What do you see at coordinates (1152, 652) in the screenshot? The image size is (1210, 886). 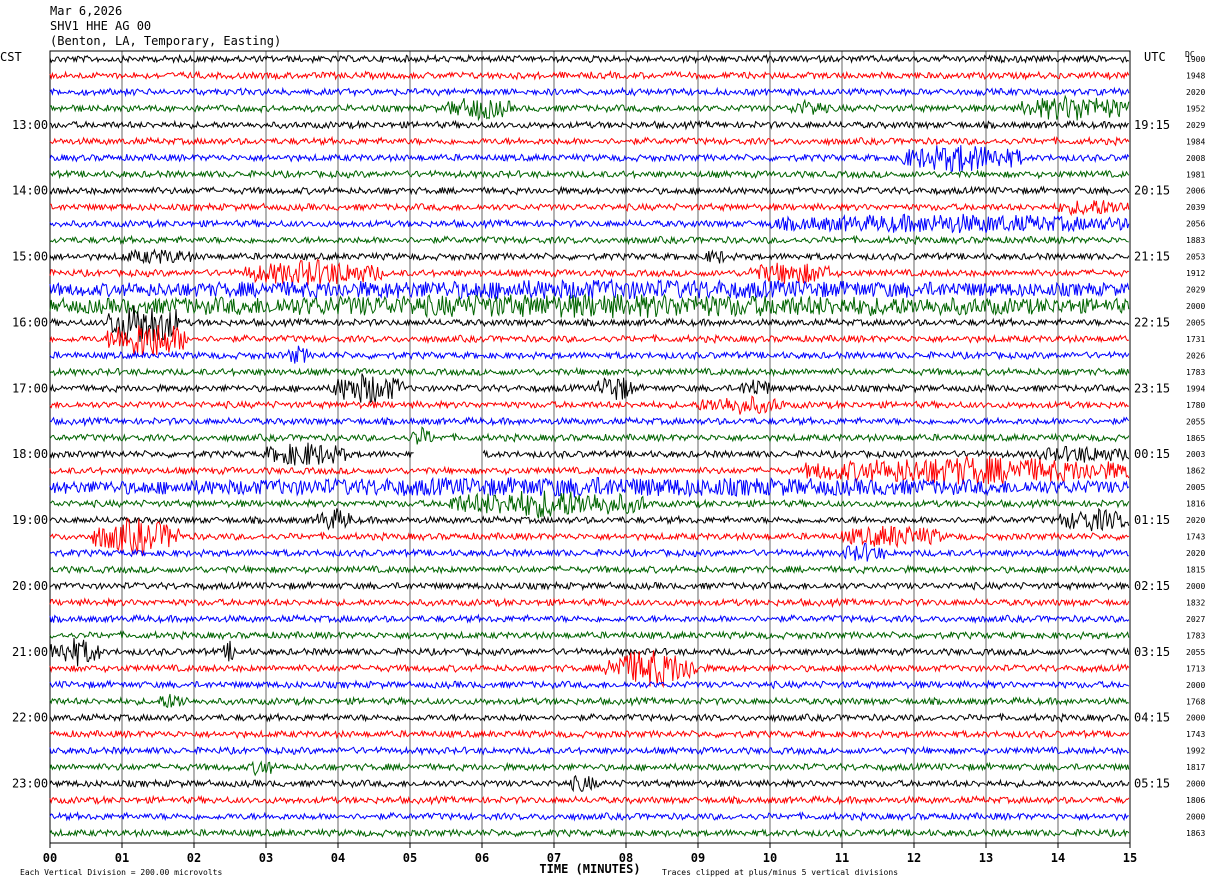 I see `hour-label-right: 03:15` at bounding box center [1152, 652].